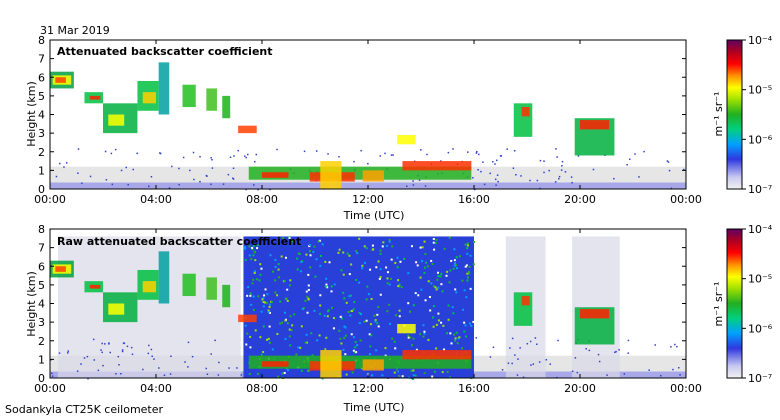 This screenshot has width=780, height=420. Describe the element at coordinates (474, 388) in the screenshot. I see `x-tick-label: 16:00` at that location.